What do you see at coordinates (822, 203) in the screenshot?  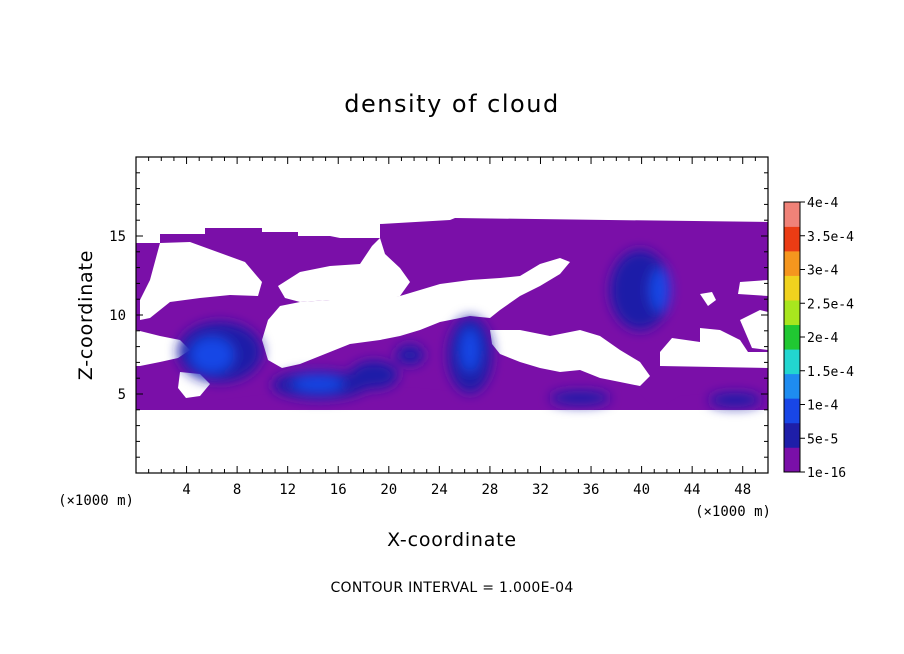 I see `colorbar-tick-label: 4e-4` at bounding box center [822, 203].